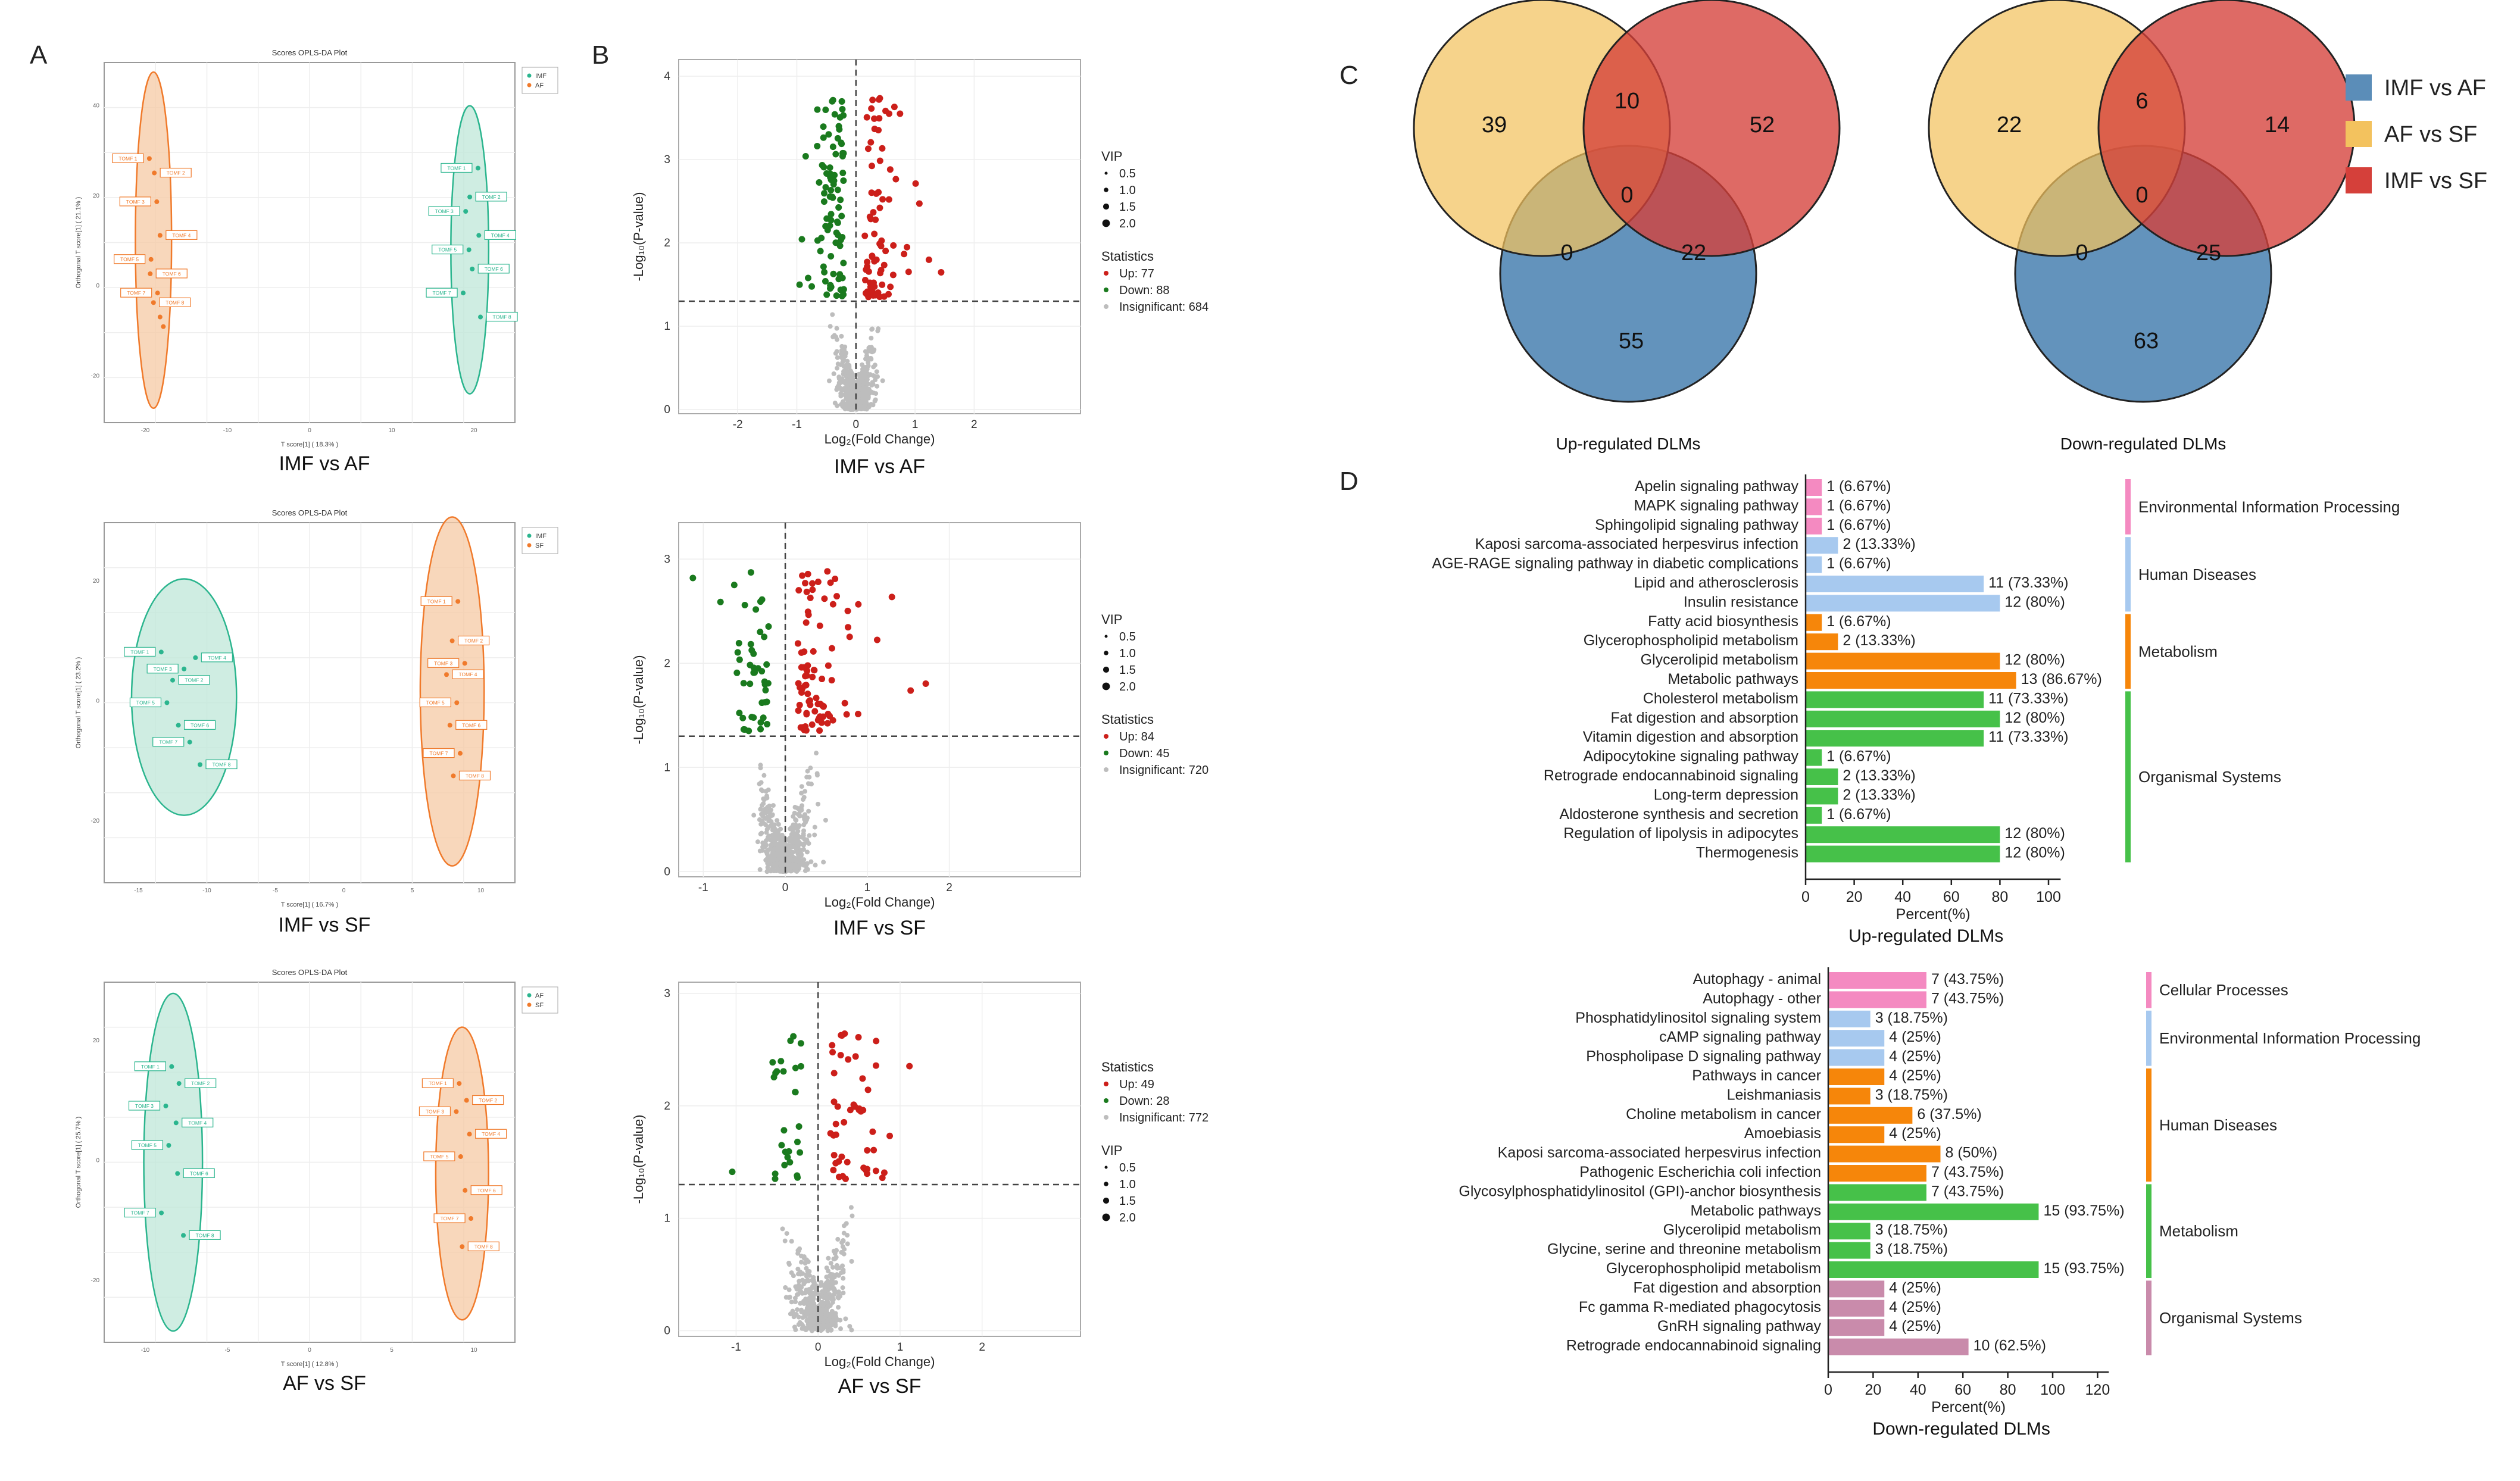 Image resolution: width=2520 pixels, height=1481 pixels. I want to click on opls-legend-box, so click(540, 1000).